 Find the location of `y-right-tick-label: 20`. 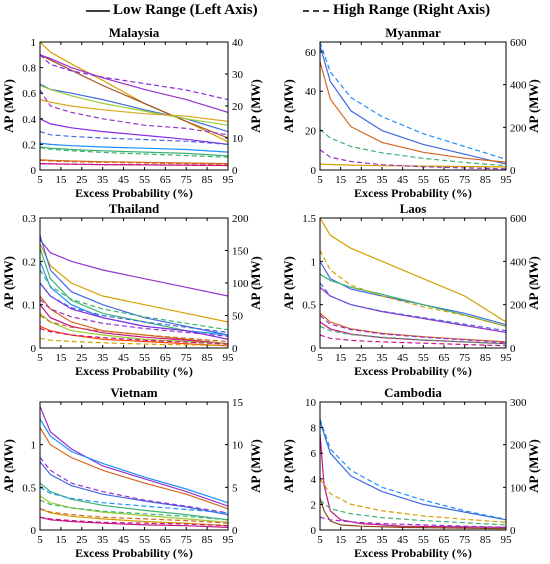

y-right-tick-label: 20 is located at coordinates (238, 107).